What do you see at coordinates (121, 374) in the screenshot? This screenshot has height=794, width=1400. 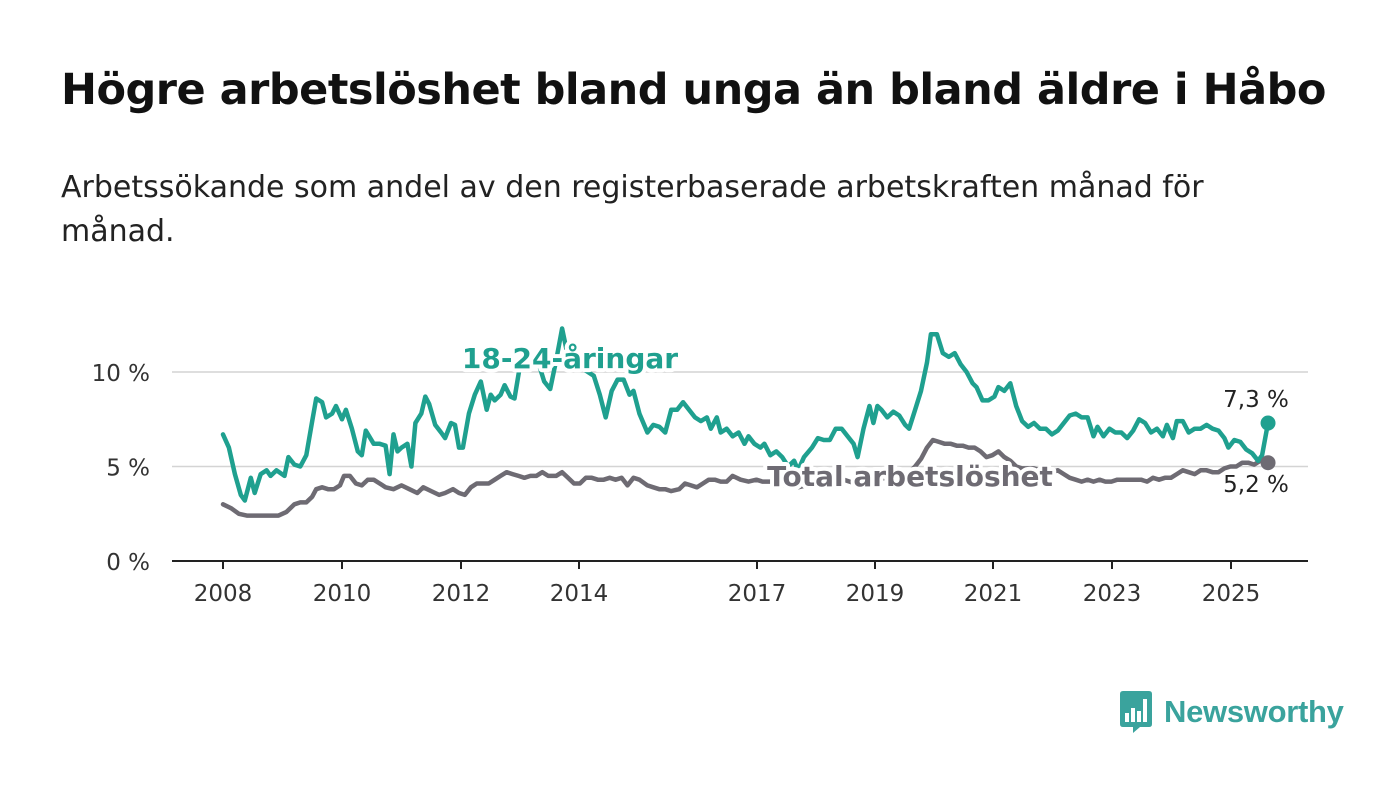 I see `y-tick-label: 10 %` at bounding box center [121, 374].